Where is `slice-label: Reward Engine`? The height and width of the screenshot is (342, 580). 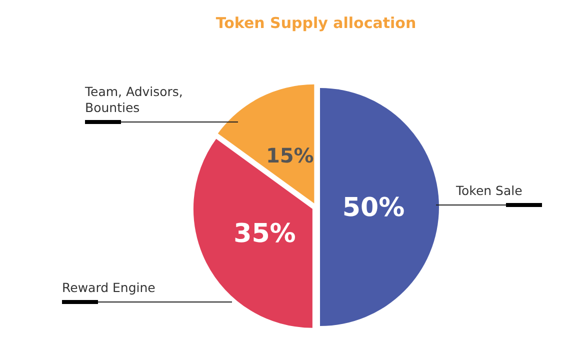 slice-label: Reward Engine is located at coordinates (109, 287).